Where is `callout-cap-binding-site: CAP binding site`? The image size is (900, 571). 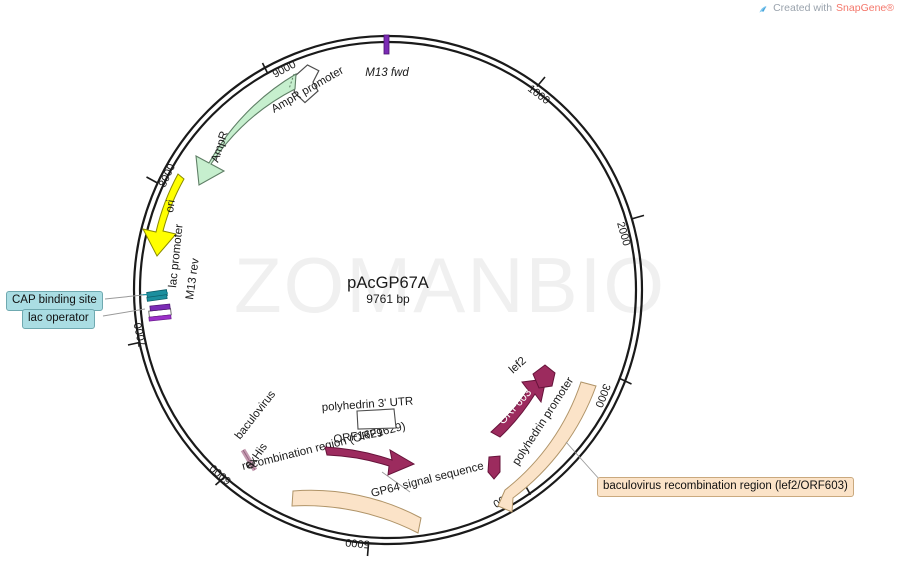
callout-cap-binding-site: CAP binding site is located at coordinates (54, 301).